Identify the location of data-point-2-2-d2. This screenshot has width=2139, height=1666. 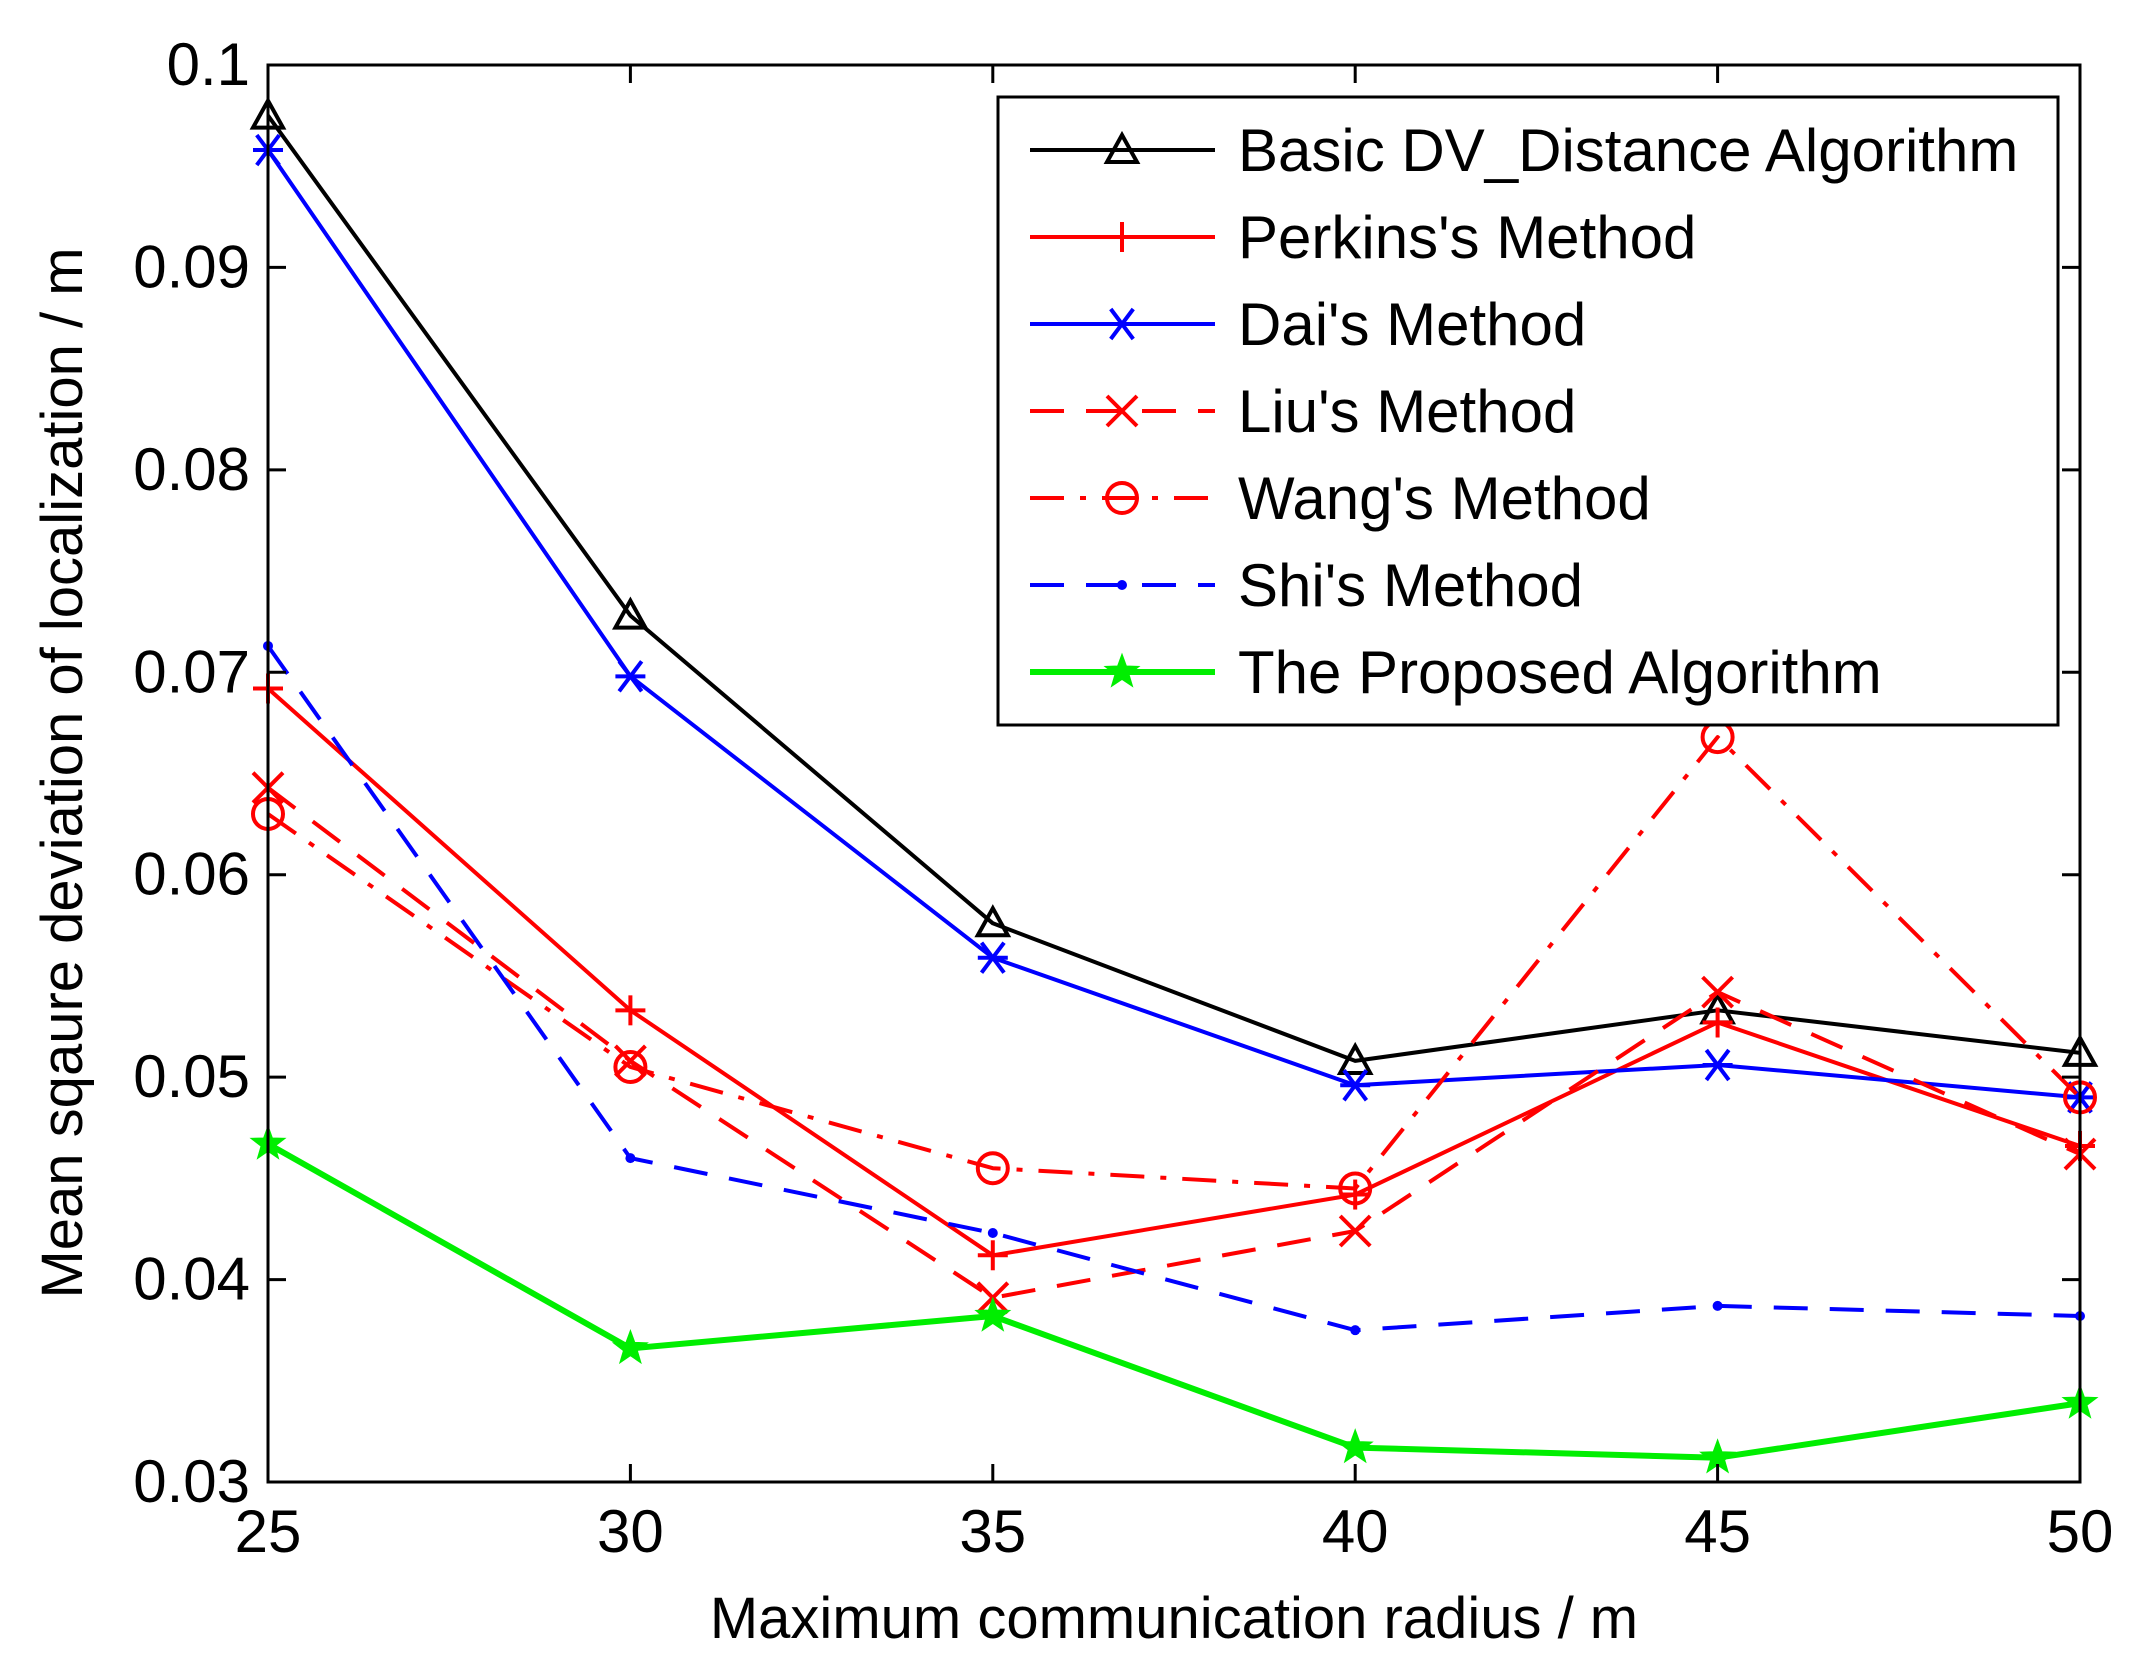
(992, 957).